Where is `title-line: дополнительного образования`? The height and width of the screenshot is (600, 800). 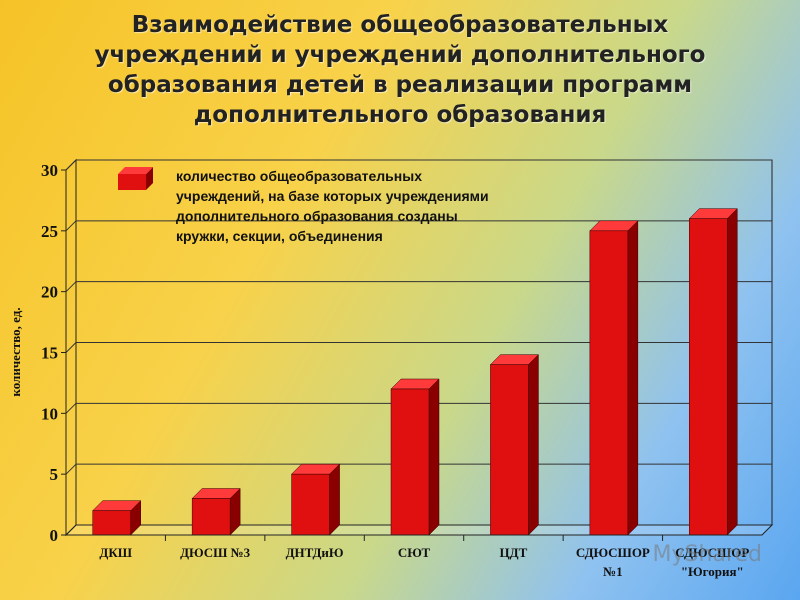
title-line: дополнительного образования is located at coordinates (400, 115).